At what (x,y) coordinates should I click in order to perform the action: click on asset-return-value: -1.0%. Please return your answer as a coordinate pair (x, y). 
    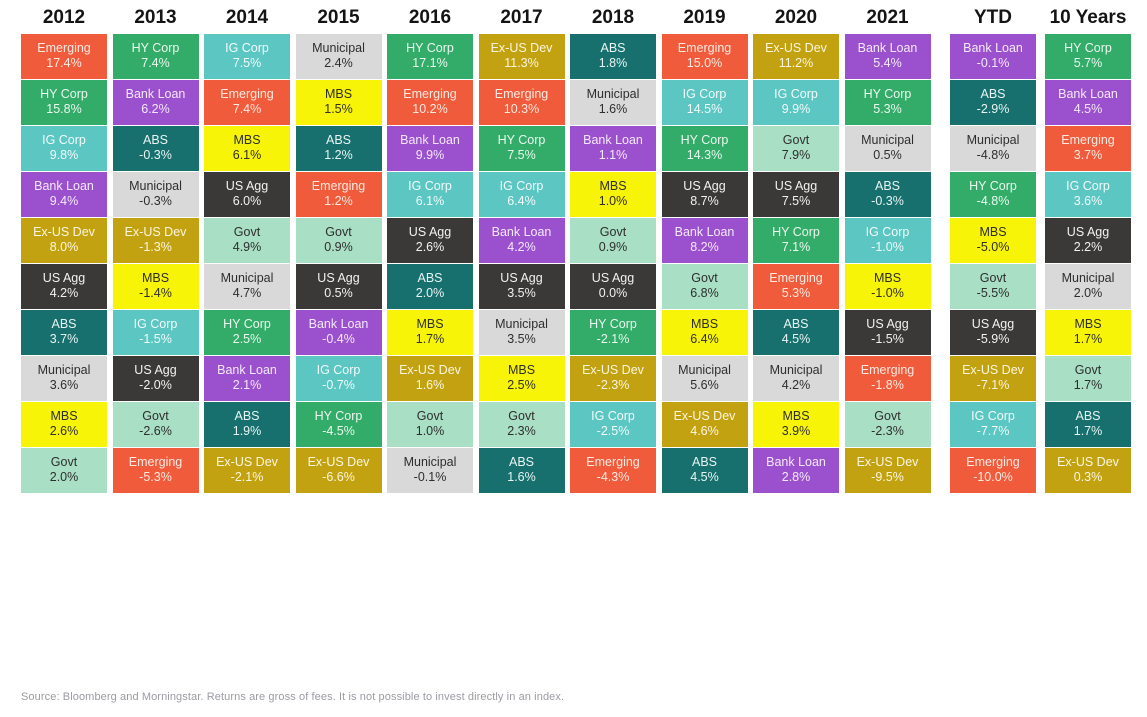
    Looking at the image, I should click on (887, 247).